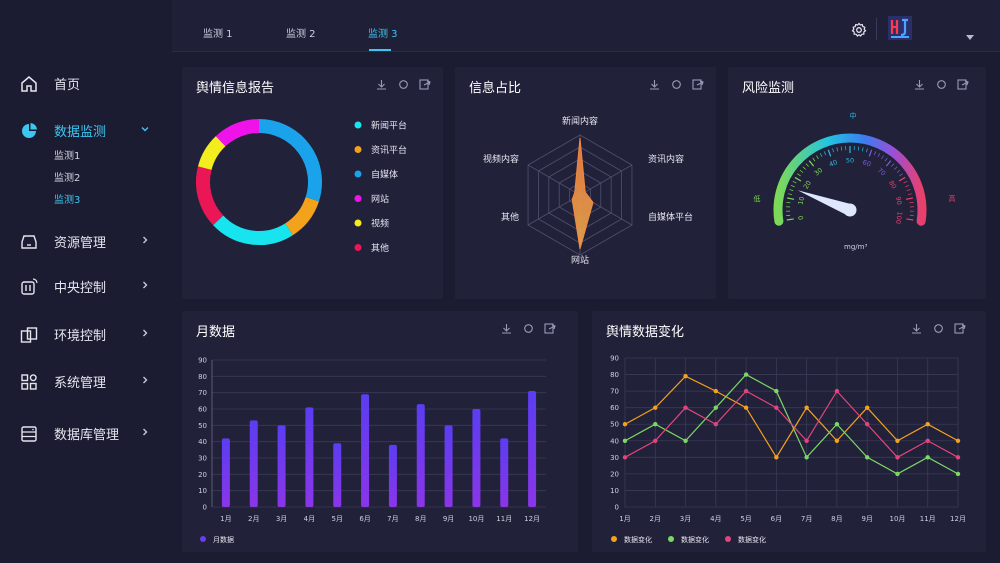 The image size is (1000, 563). Describe the element at coordinates (364, 519) in the screenshot. I see `x-tick-label: 6月` at that location.